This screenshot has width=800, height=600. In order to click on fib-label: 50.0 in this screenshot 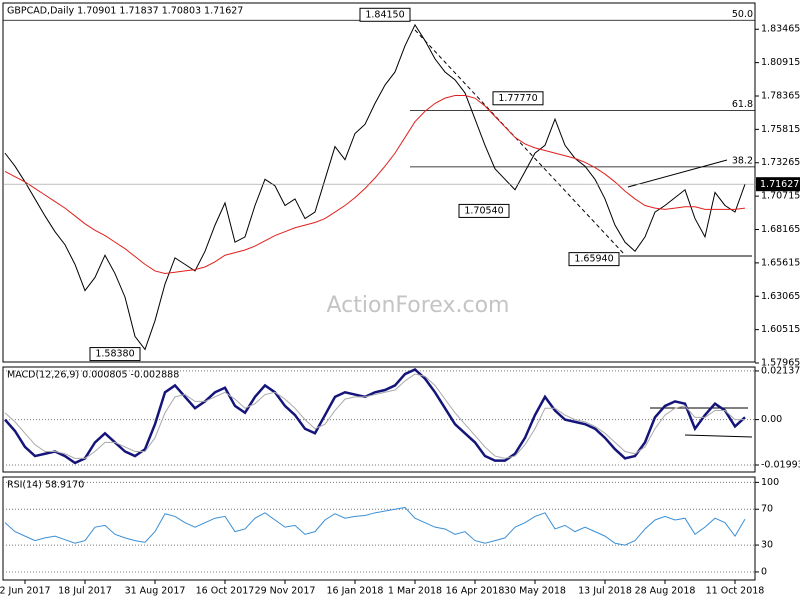, I will do `click(742, 14)`.